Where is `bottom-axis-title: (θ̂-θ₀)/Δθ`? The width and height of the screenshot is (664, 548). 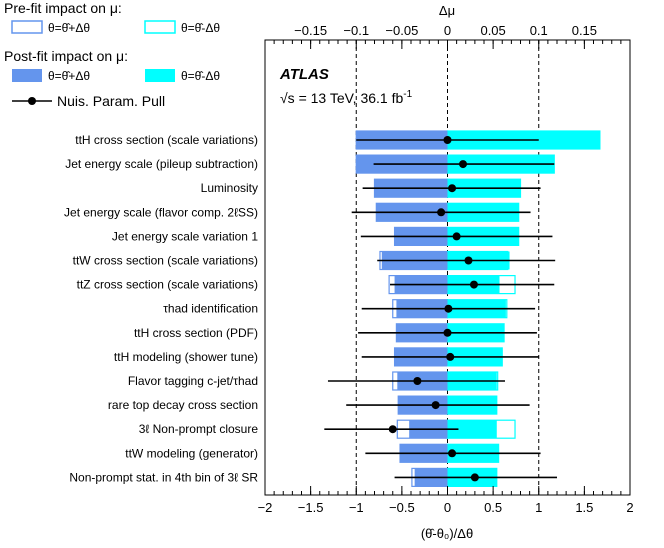
bottom-axis-title: (θ̂-θ₀)/Δθ is located at coordinates (447, 533).